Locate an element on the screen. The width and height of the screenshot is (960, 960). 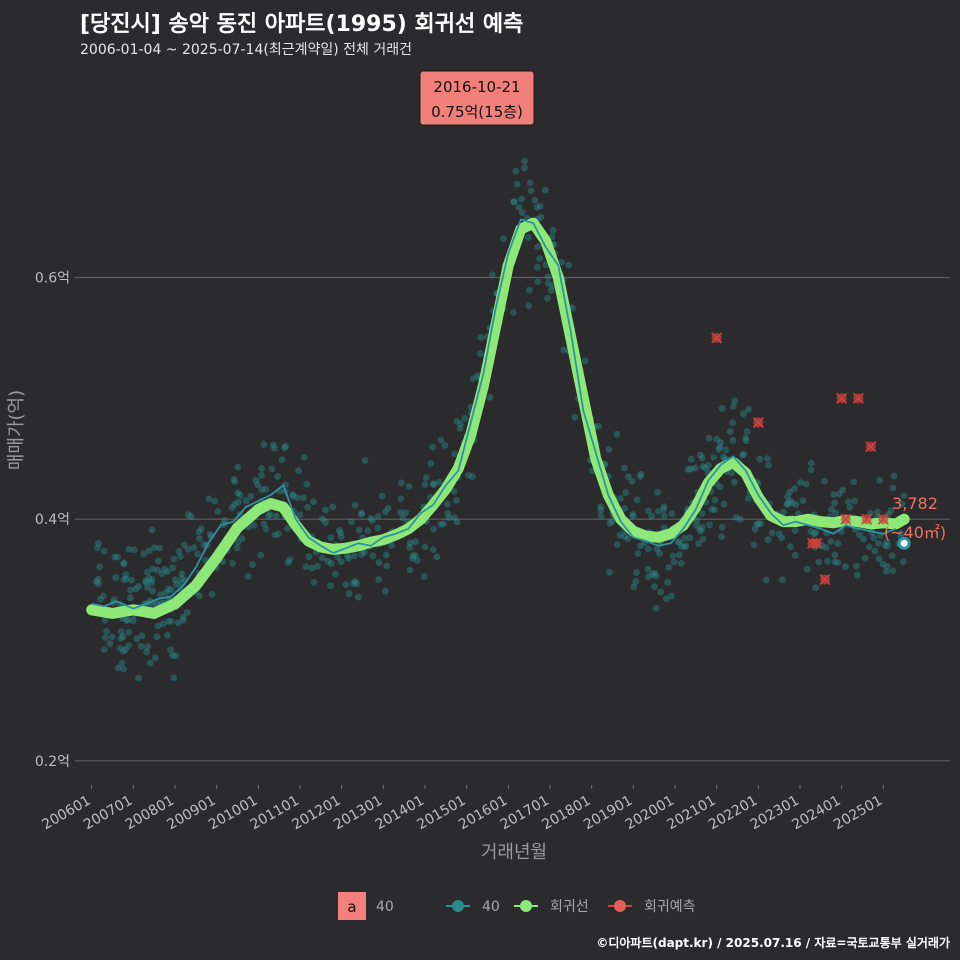
legend: a 40 40 회귀선 회귀예측 is located at coordinates (517, 906).